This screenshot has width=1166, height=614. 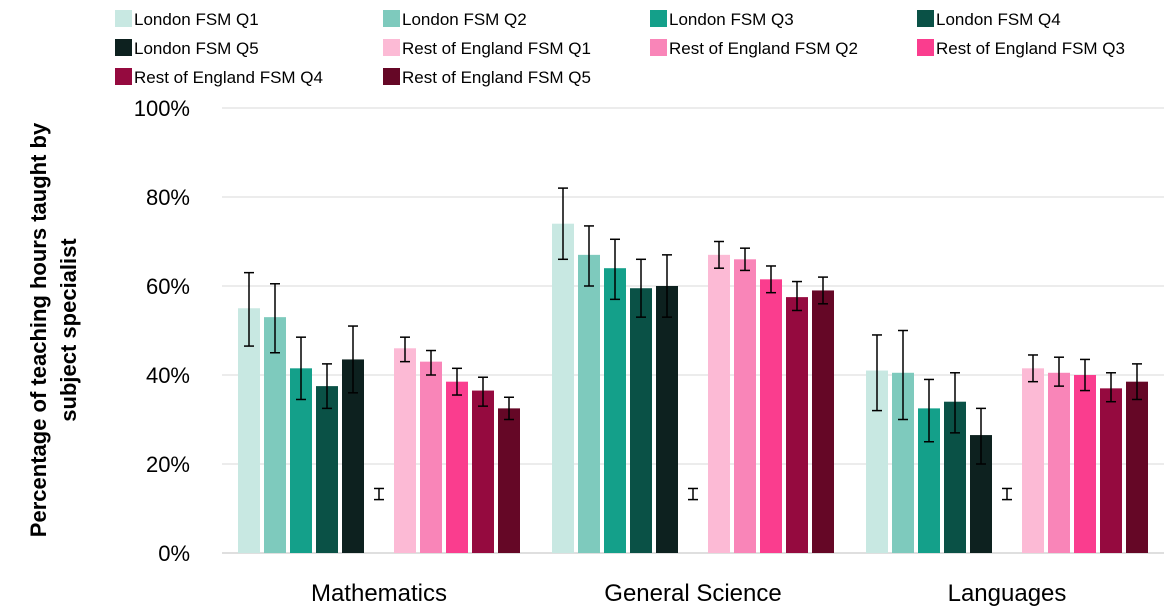 What do you see at coordinates (168, 464) in the screenshot?
I see `y-tick-label: 20%` at bounding box center [168, 464].